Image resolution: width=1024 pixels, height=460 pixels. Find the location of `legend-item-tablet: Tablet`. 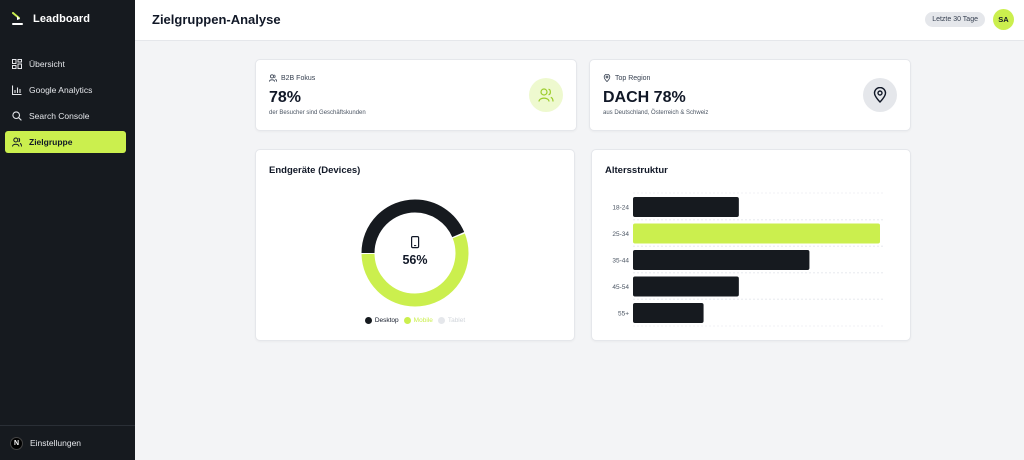

legend-item-tablet: Tablet is located at coordinates (451, 320).